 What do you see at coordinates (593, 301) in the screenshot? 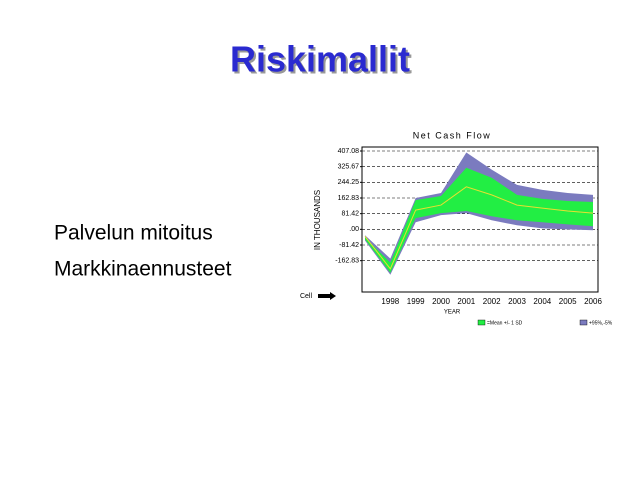
I see `x-tick-label: 2006` at bounding box center [593, 301].